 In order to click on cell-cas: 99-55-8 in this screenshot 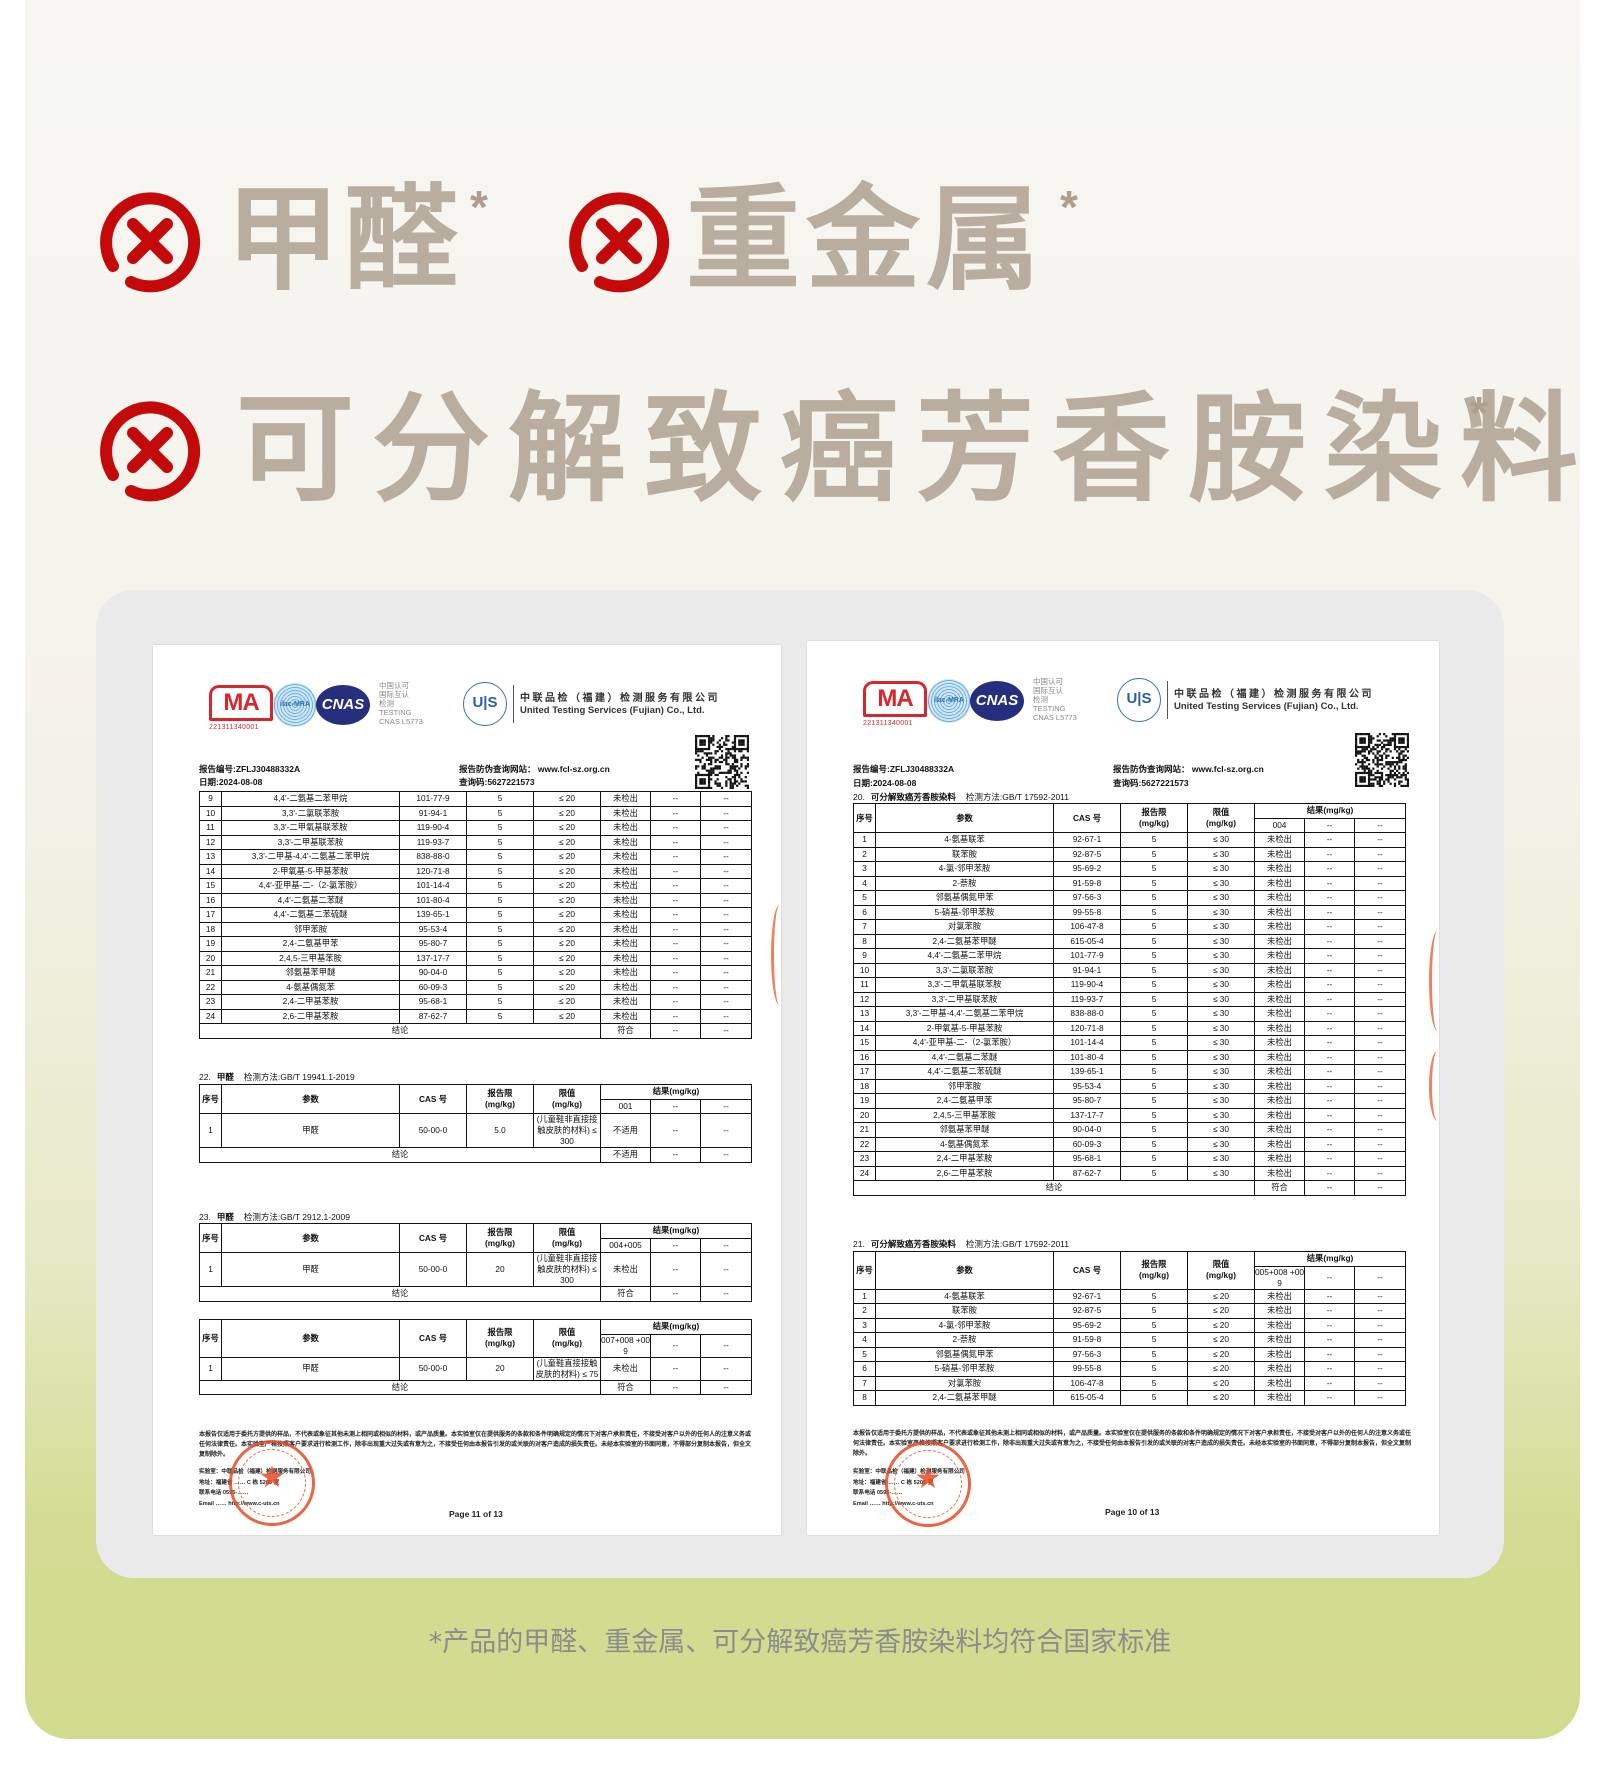, I will do `click(1087, 1369)`.